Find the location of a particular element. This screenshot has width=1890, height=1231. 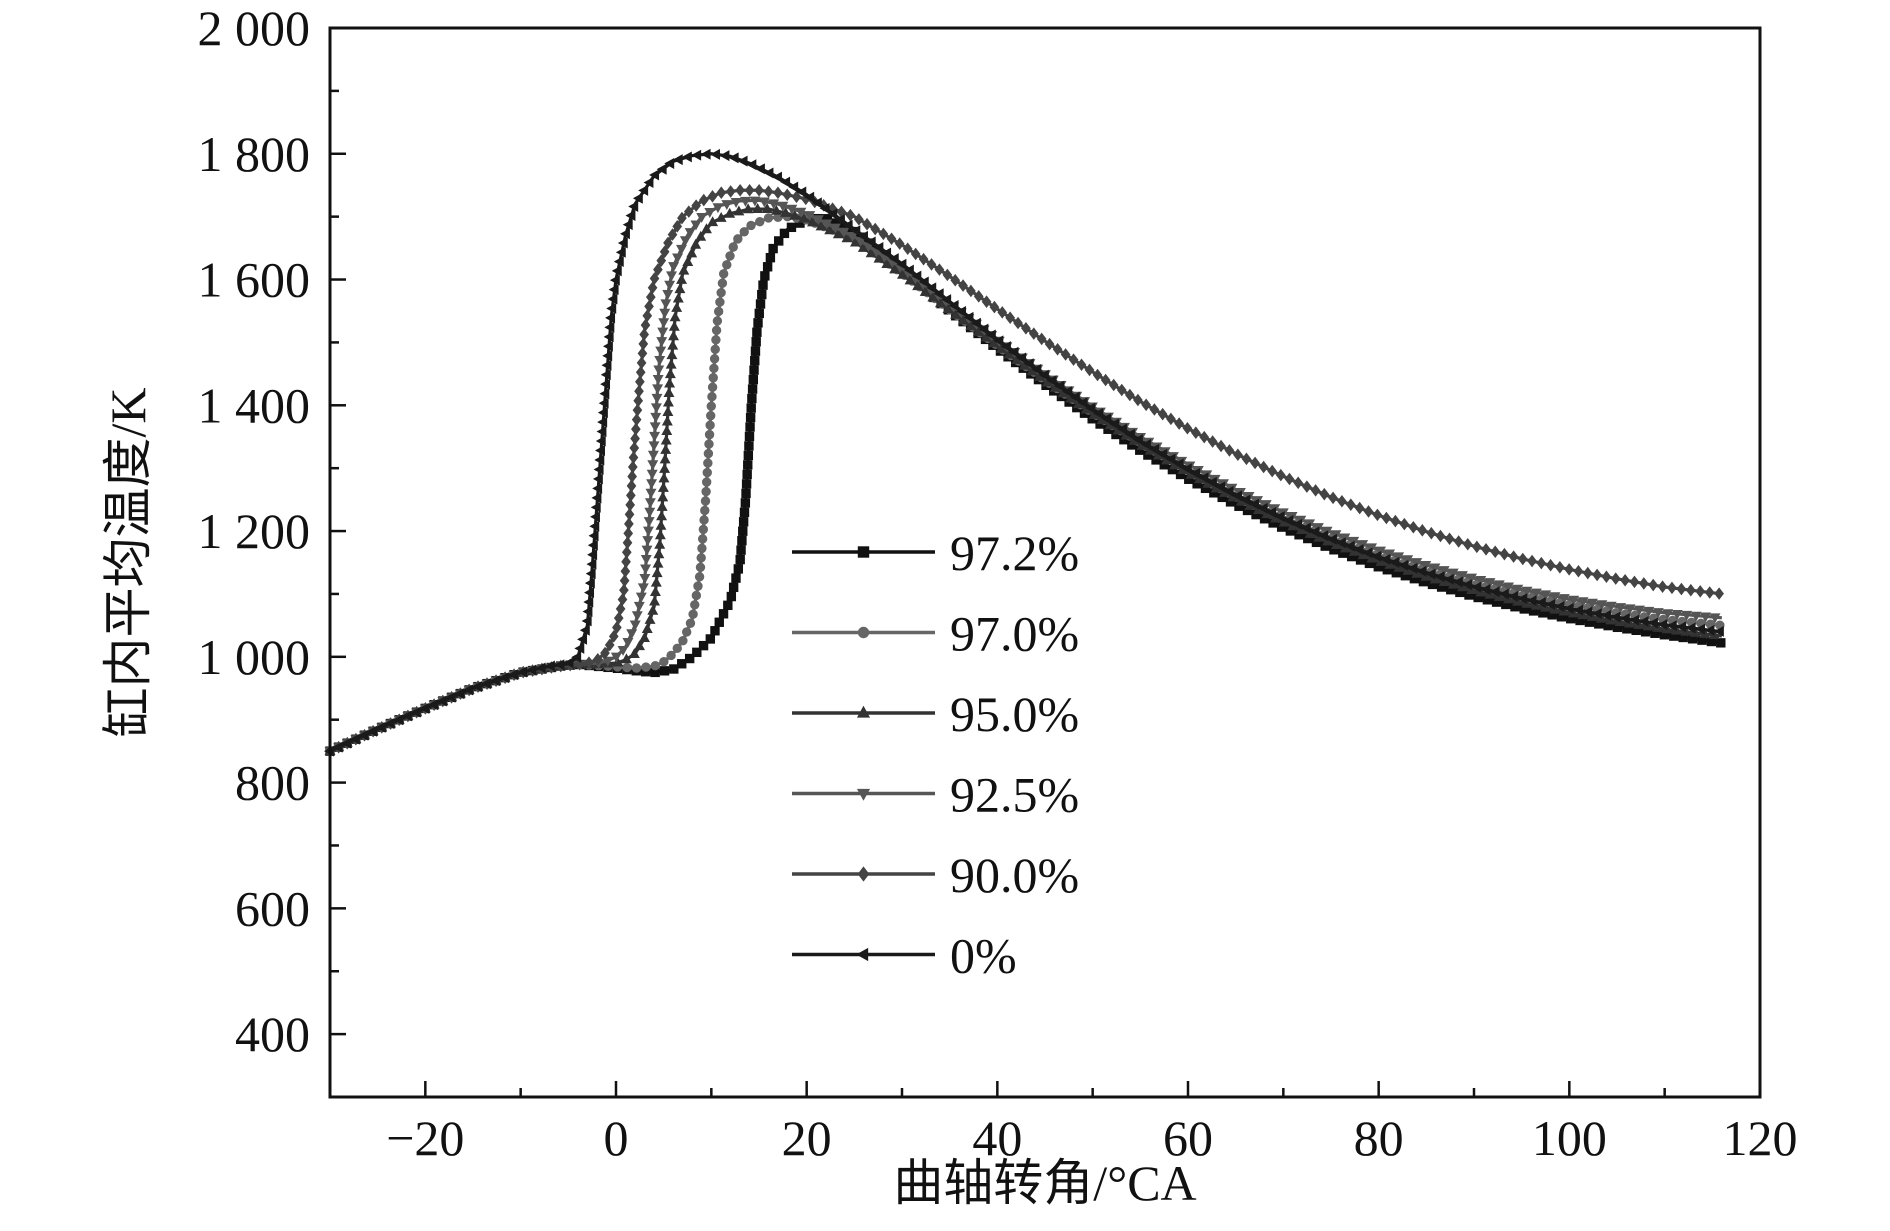

legend-label: 90.0% is located at coordinates (1014, 875).